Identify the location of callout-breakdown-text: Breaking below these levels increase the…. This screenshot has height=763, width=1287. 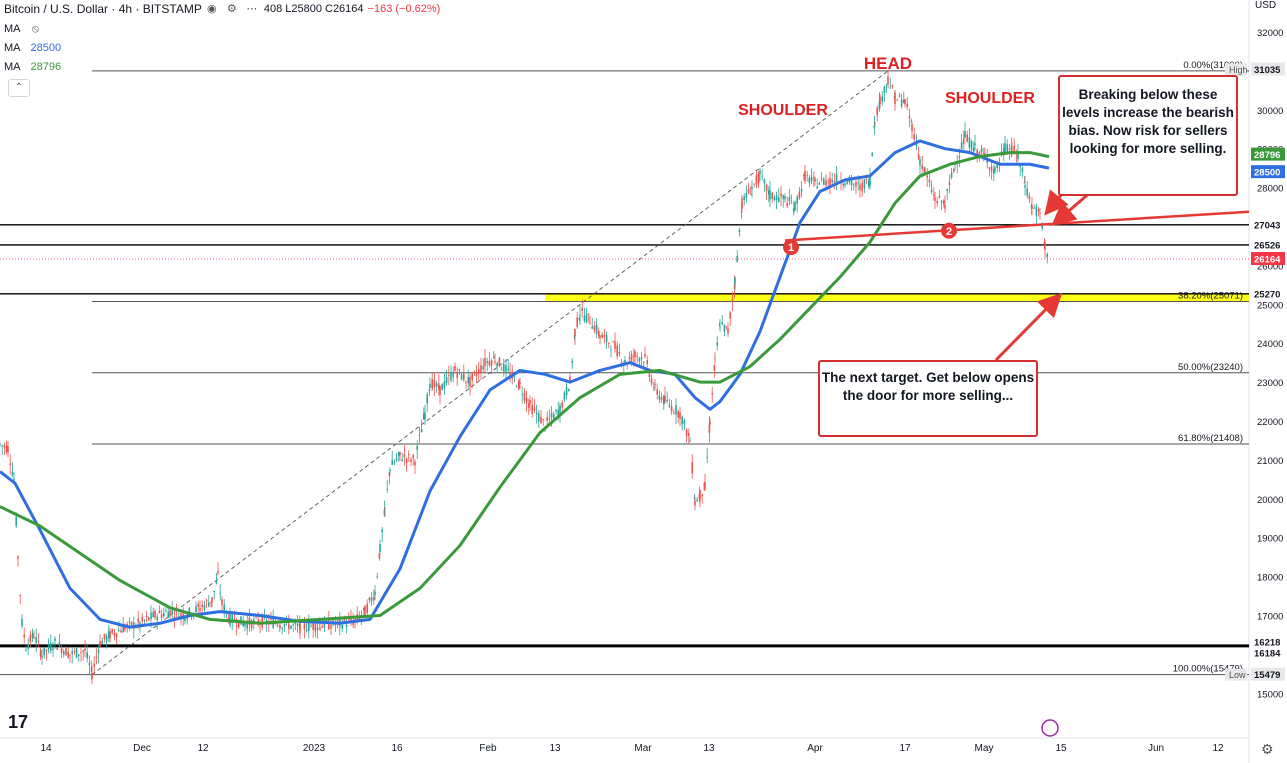
(1148, 121).